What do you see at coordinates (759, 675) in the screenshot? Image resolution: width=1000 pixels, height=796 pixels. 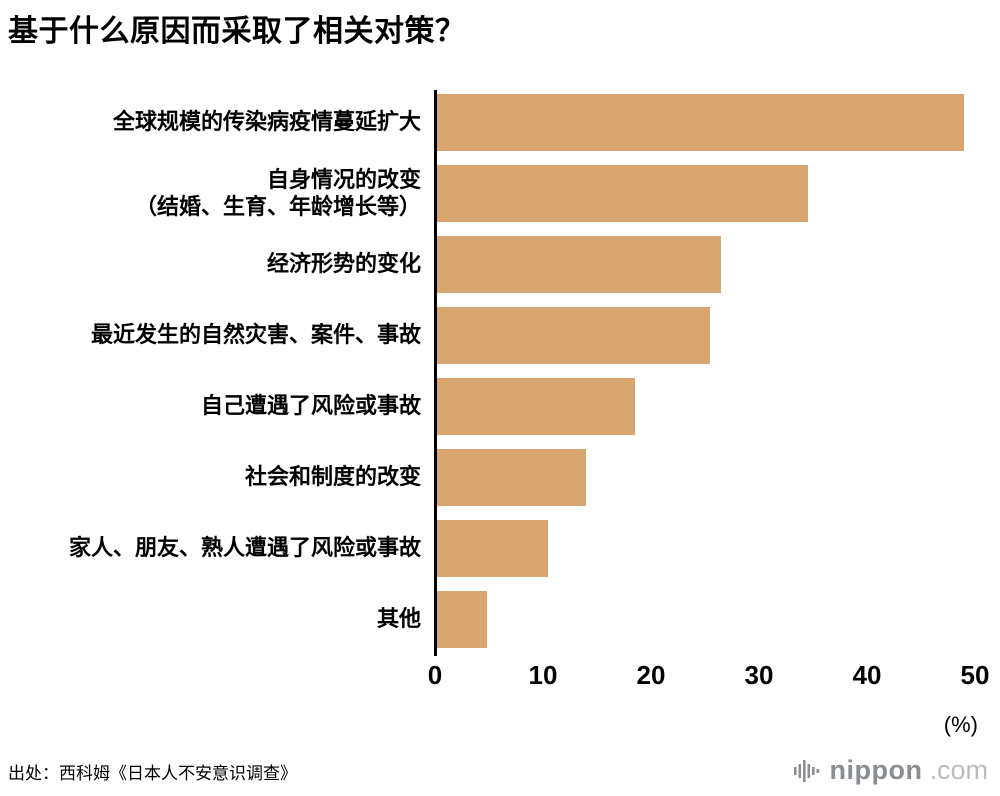 I see `x-tick-label: 30` at bounding box center [759, 675].